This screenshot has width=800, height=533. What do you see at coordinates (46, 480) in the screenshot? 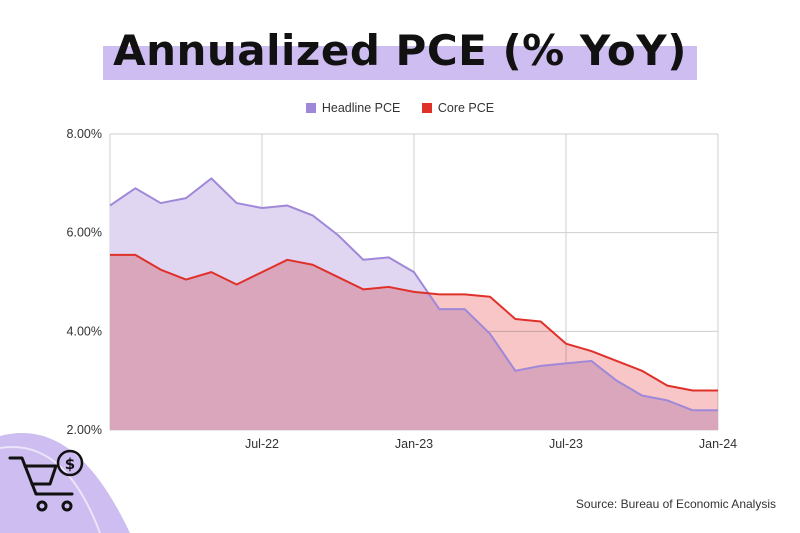
I see `shopping-cart-dollar-icon` at bounding box center [46, 480].